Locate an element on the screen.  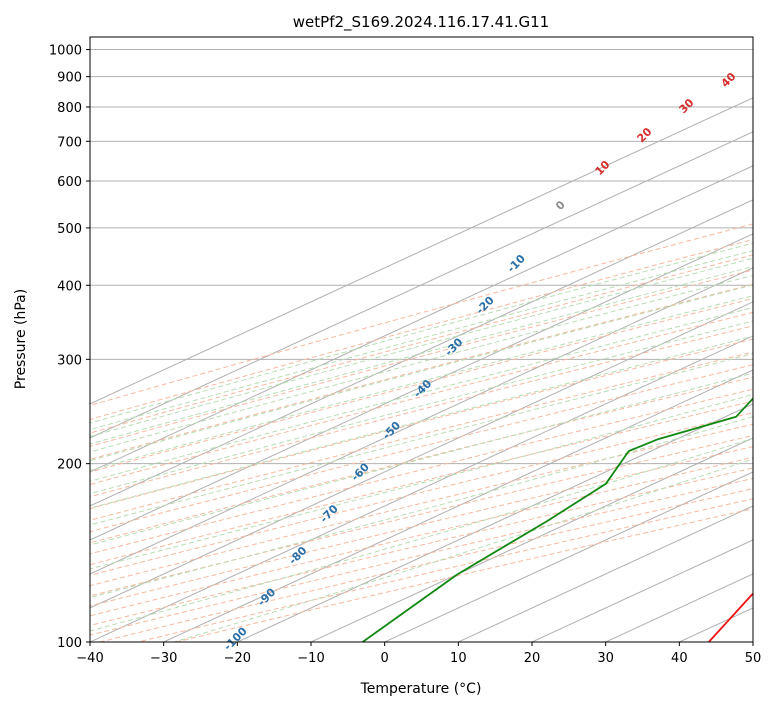
y-tick-label: 200 is located at coordinates (69, 465).